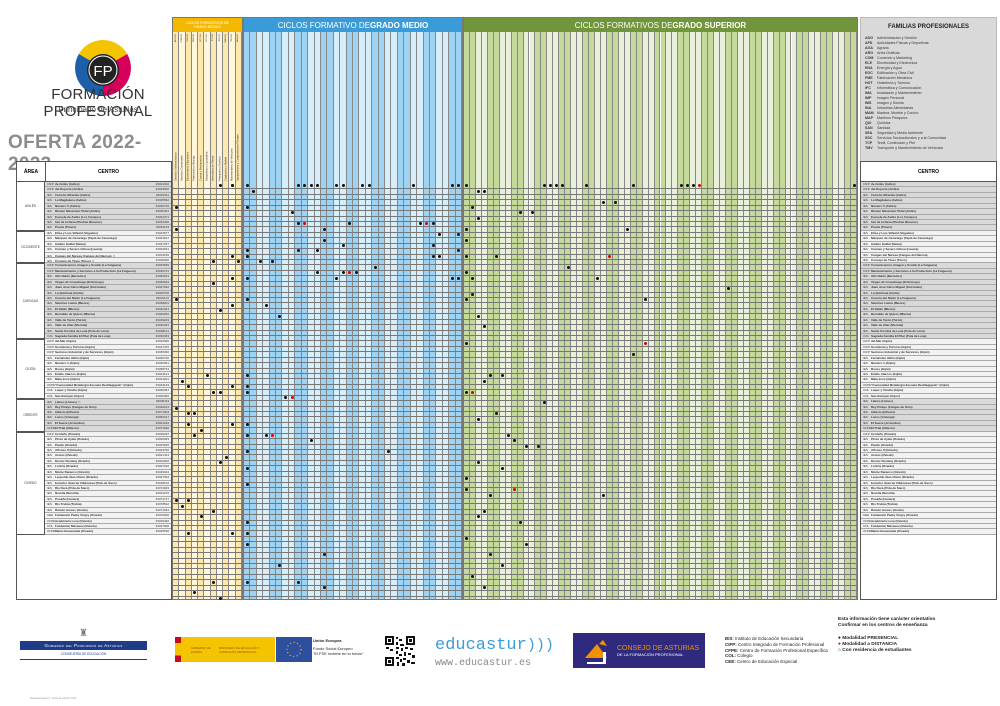 This screenshot has height=706, width=1000. What do you see at coordinates (928, 478) in the screenshot?
I see `right-centro-row: IES Leopoldo Alas Clarín (Oviedo)` at bounding box center [928, 478].